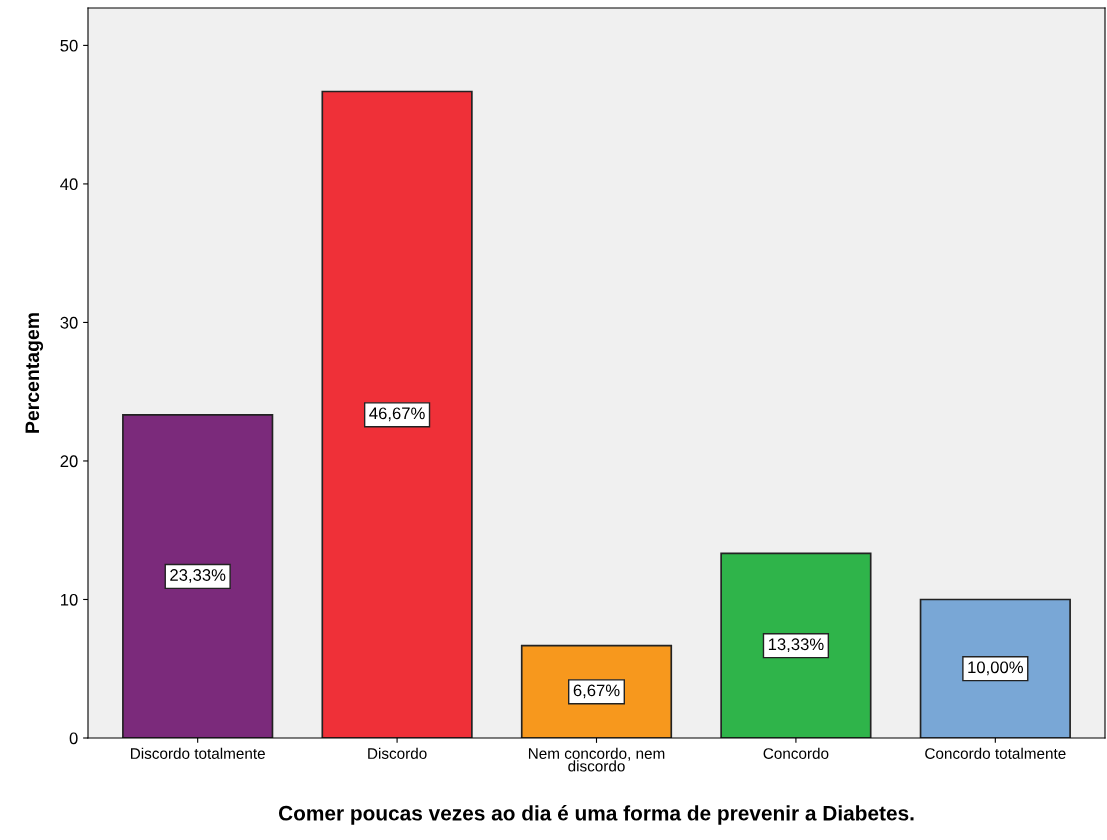 The image size is (1107, 840). What do you see at coordinates (69, 461) in the screenshot?
I see `y-tick-label: 20` at bounding box center [69, 461].